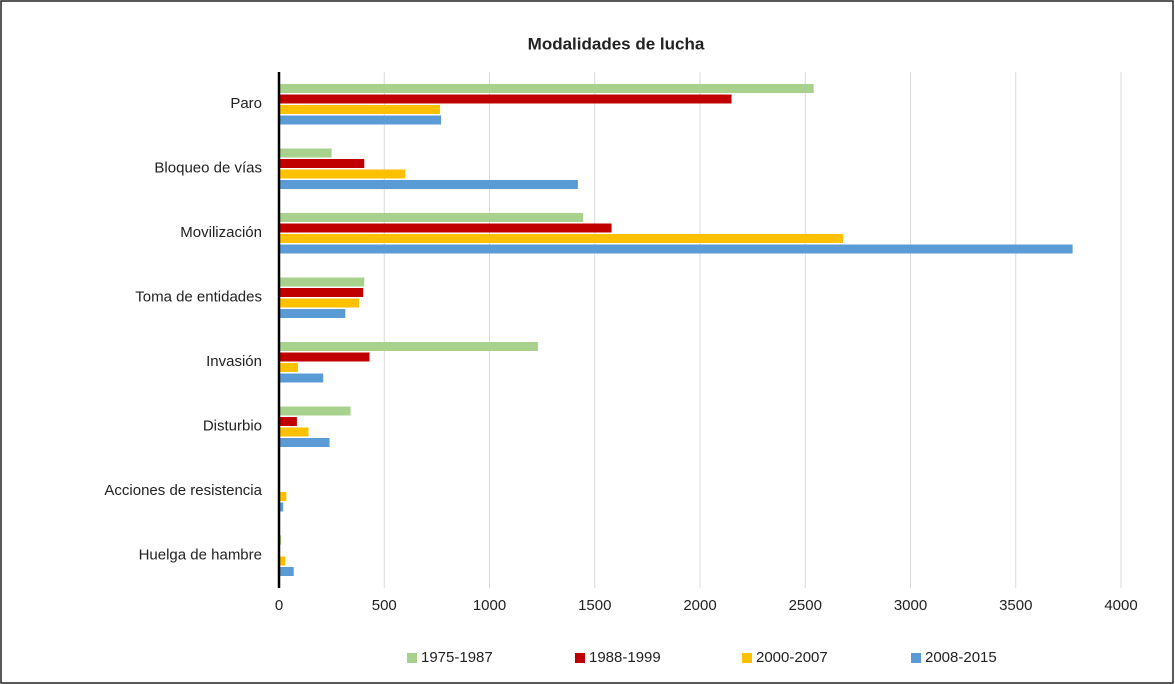  What do you see at coordinates (792, 657) in the screenshot?
I see `legend-label: 2000-2007` at bounding box center [792, 657].